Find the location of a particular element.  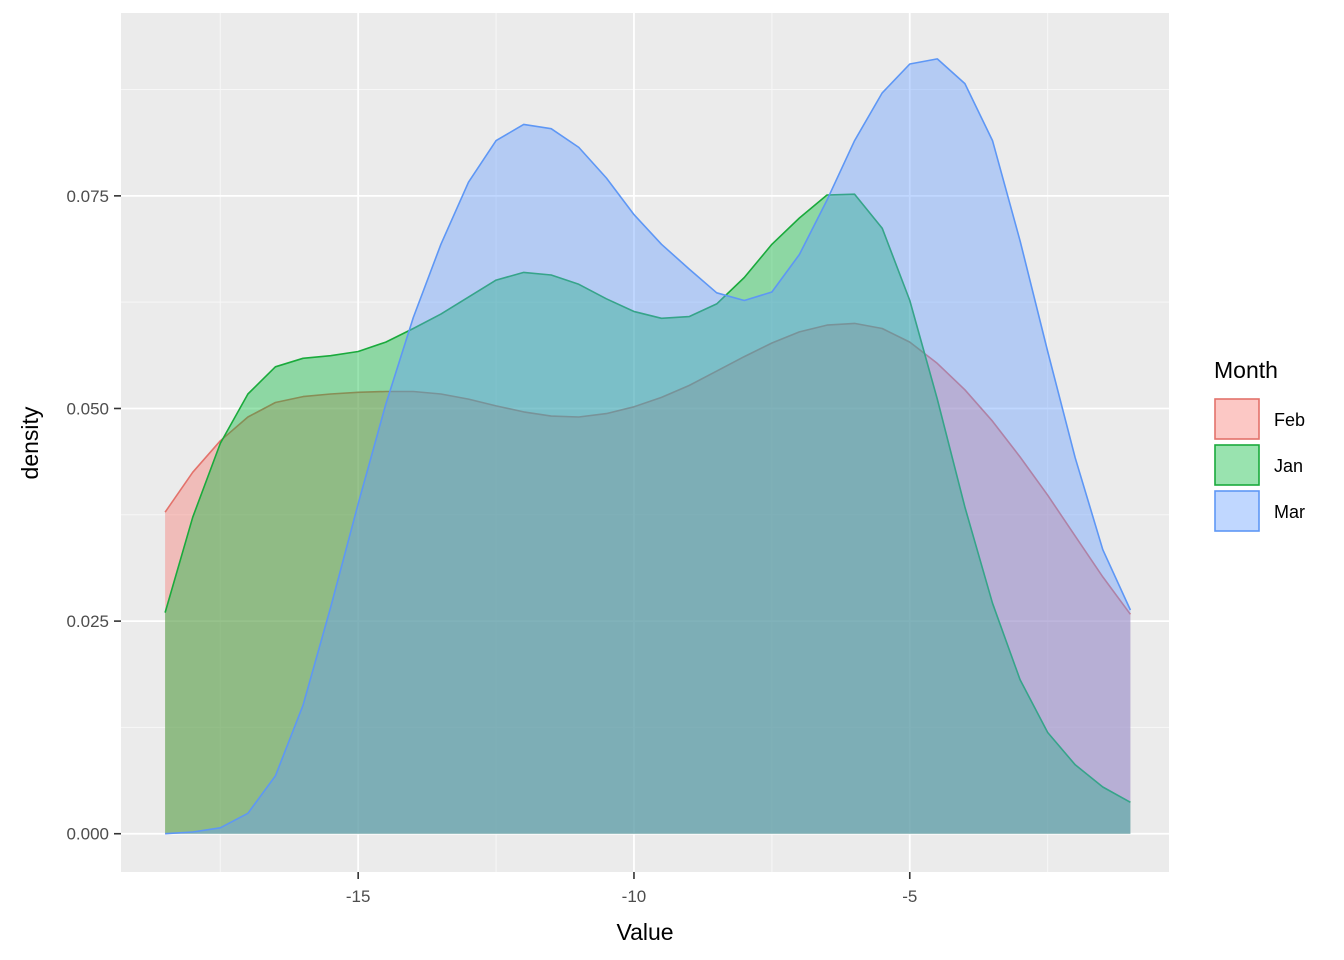

legend-label-mar: Mar is located at coordinates (1289, 512).